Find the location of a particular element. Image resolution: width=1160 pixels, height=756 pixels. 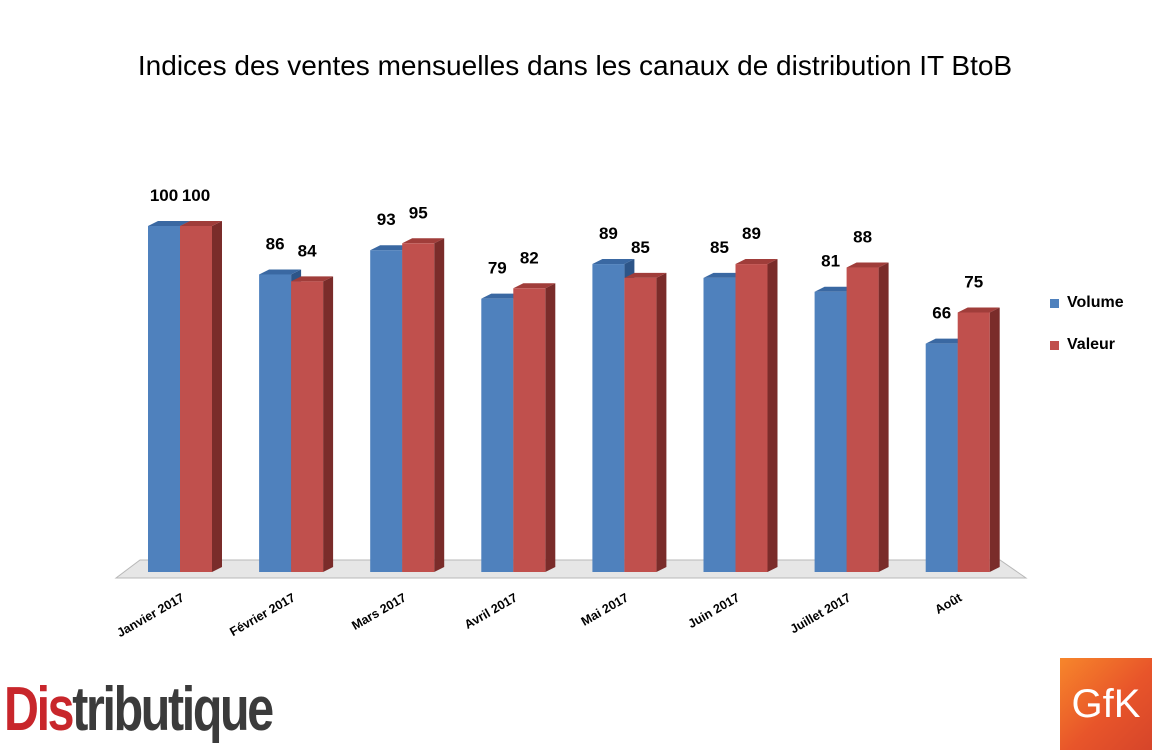

chart-floor-plane is located at coordinates (571, 569).